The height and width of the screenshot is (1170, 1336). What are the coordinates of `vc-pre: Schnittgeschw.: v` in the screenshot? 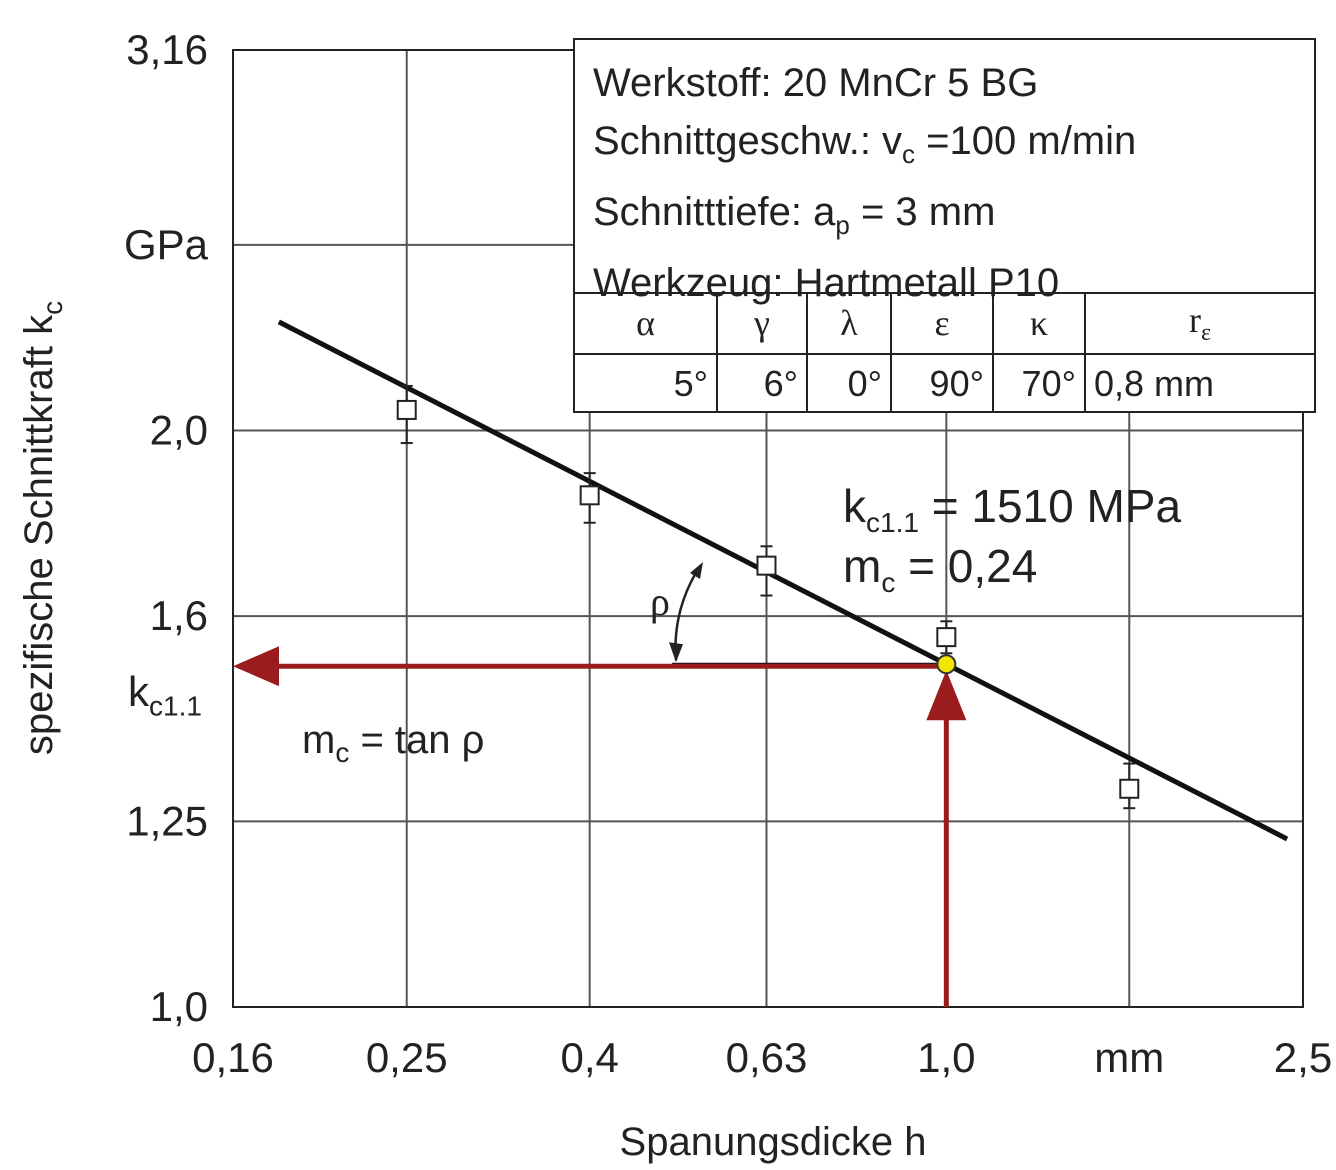 It's located at (748, 141).